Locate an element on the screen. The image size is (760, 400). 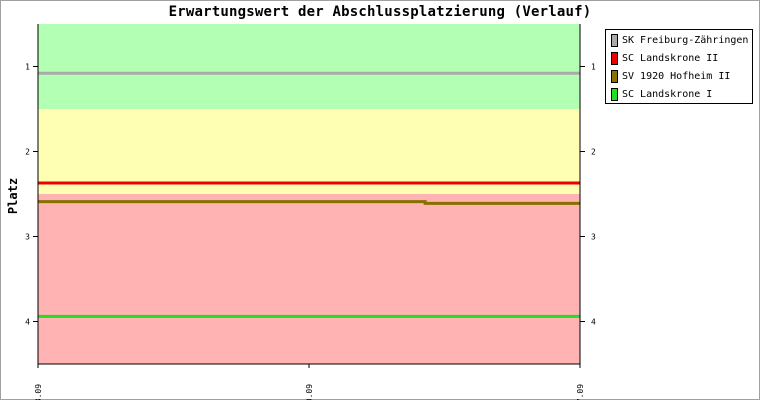
legend-label: SV 1920 Hofheim II is located at coordinates (676, 76).